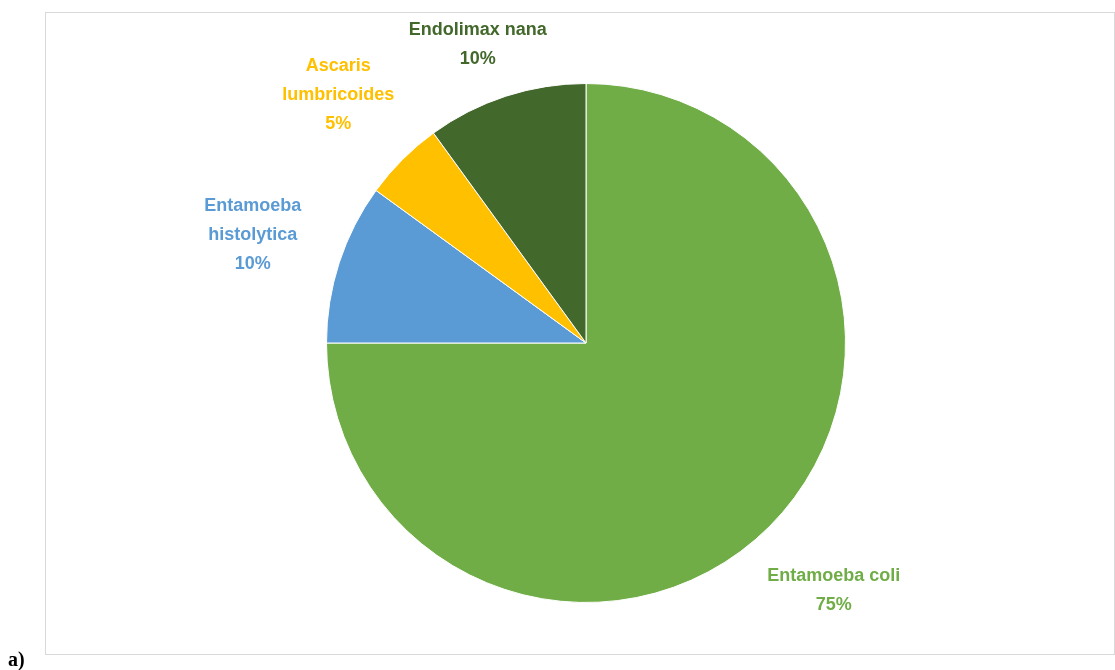  What do you see at coordinates (833, 604) in the screenshot?
I see `data-label: 75%` at bounding box center [833, 604].